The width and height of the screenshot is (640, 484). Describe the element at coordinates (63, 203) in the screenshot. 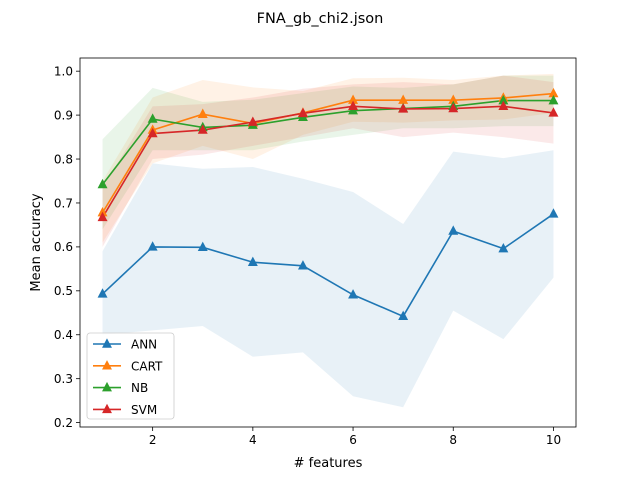

I see `y-tick-label: 0.7` at that location.